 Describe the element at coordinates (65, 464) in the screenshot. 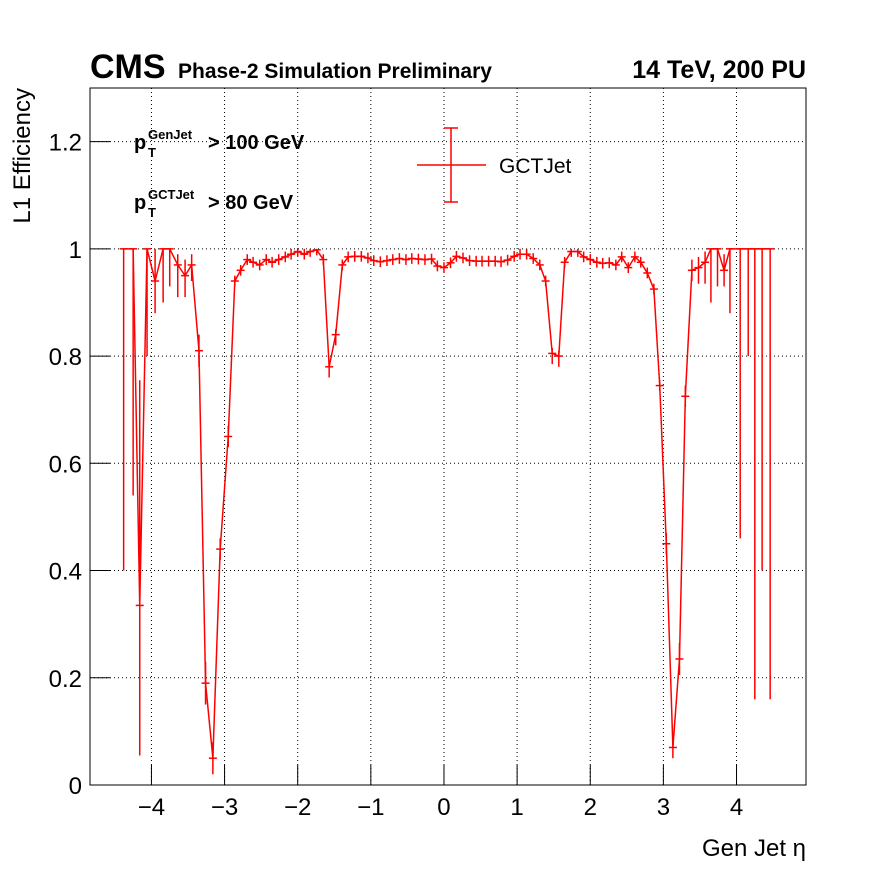

I see `y-tick-label: 0.6` at that location.